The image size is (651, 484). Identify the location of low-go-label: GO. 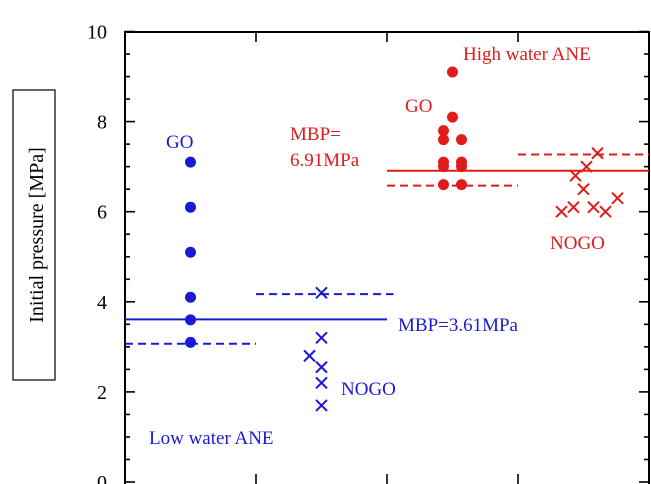
(179, 142).